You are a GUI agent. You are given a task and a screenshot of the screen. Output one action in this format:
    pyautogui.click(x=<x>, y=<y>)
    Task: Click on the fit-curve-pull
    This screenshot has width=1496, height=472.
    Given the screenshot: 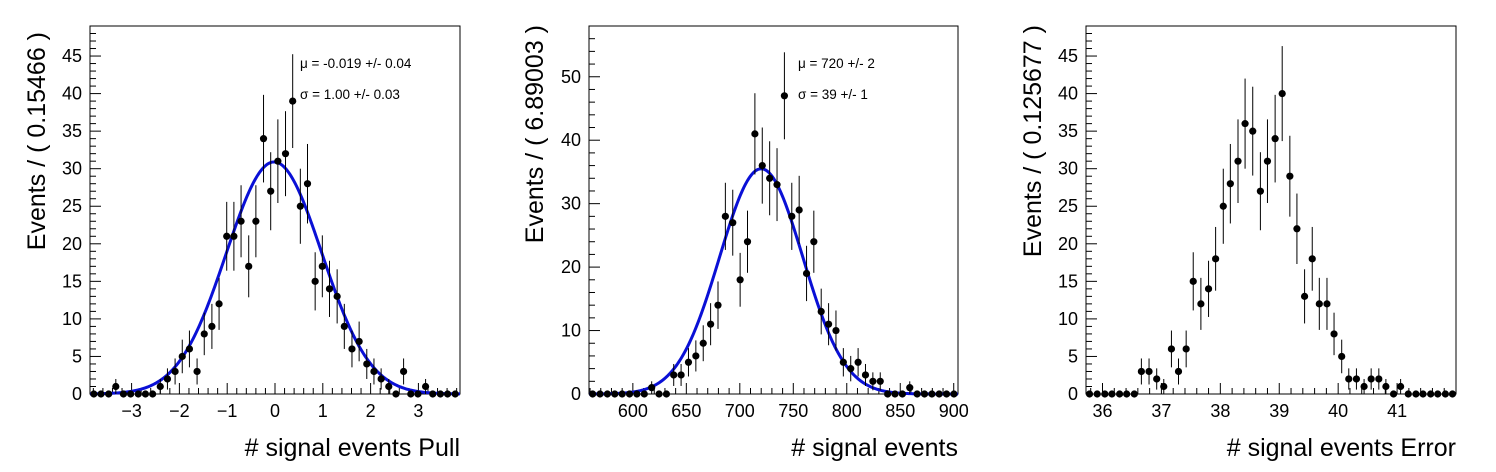 What is the action you would take?
    pyautogui.click(x=275, y=278)
    